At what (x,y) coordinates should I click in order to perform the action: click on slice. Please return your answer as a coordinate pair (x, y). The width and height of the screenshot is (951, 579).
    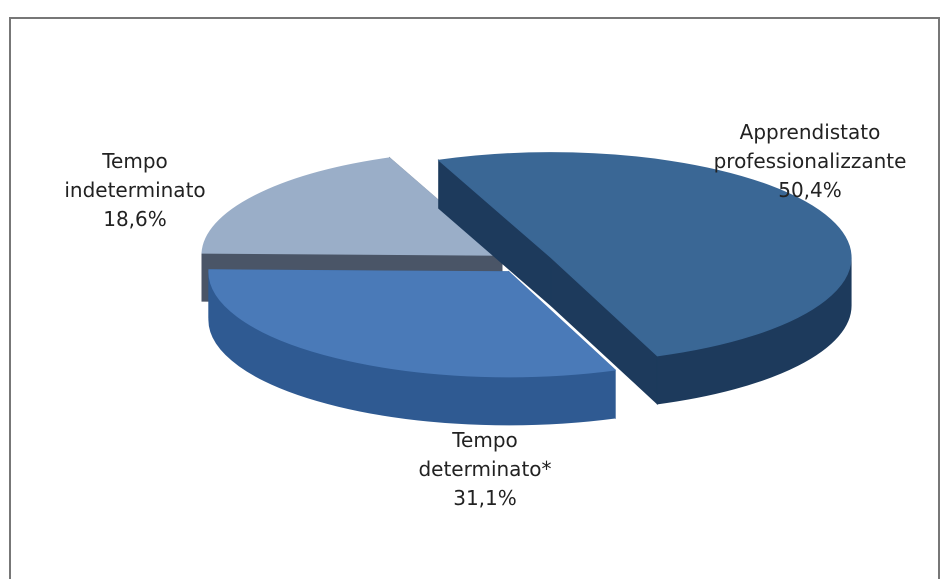
    Looking at the image, I should click on (412, 347).